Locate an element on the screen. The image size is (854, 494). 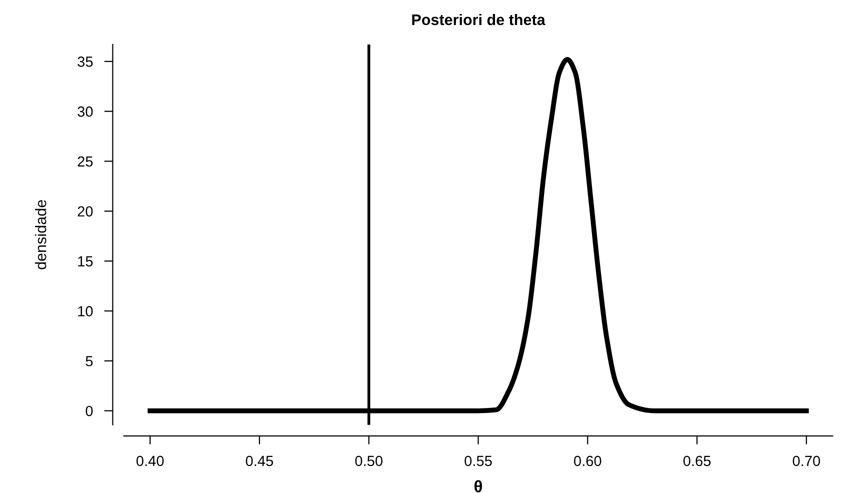
x-tick-label: 0.50 is located at coordinates (368, 461).